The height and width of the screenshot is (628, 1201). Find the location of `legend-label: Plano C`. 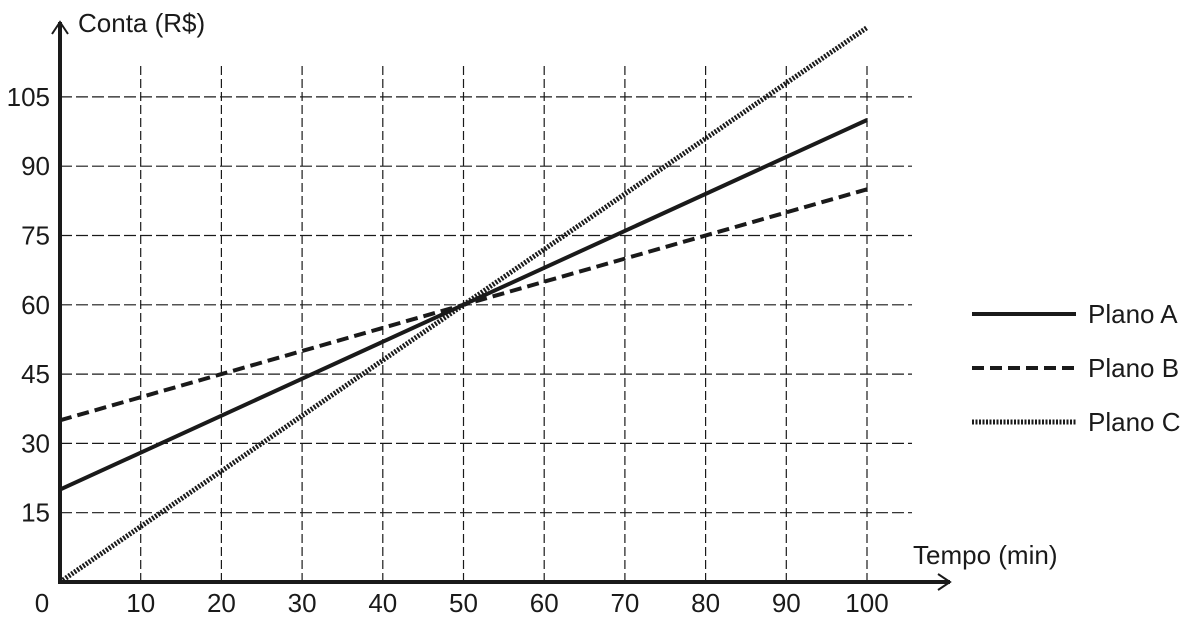

legend-label: Plano C is located at coordinates (1134, 422).